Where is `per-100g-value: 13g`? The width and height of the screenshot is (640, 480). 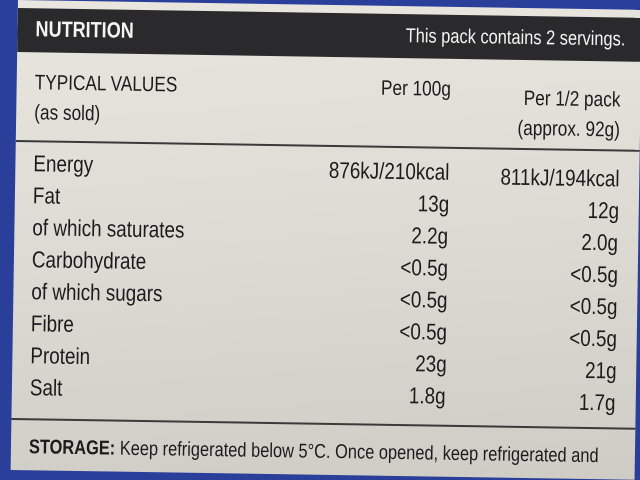
per-100g-value: 13g is located at coordinates (433, 203).